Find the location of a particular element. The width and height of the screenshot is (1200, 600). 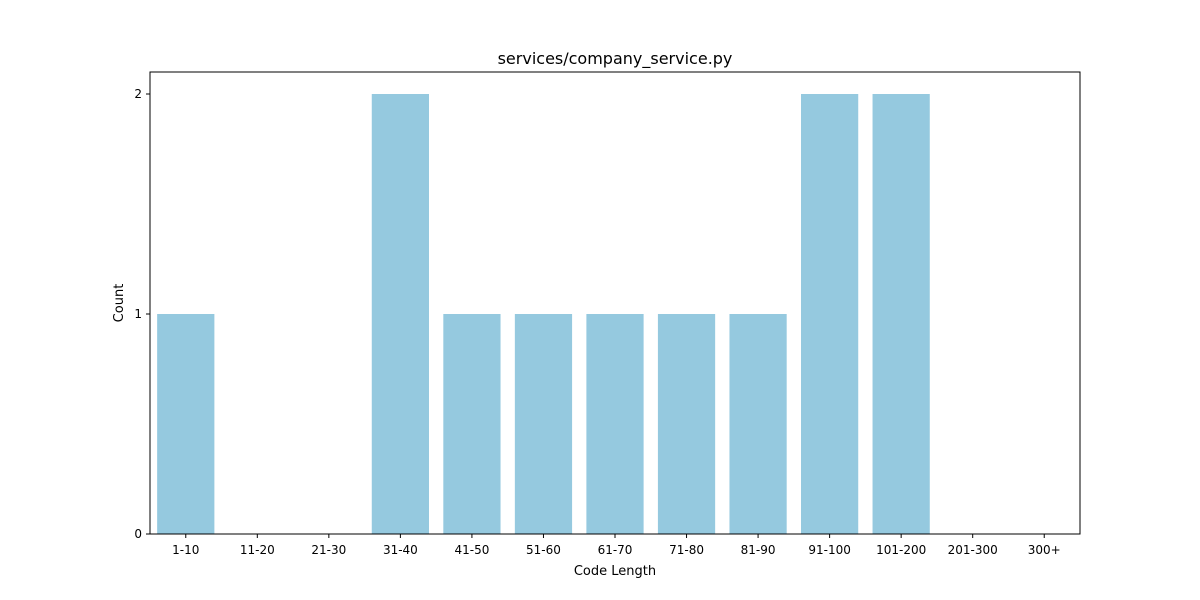

x-tick-label: 31-40 is located at coordinates (400, 550).